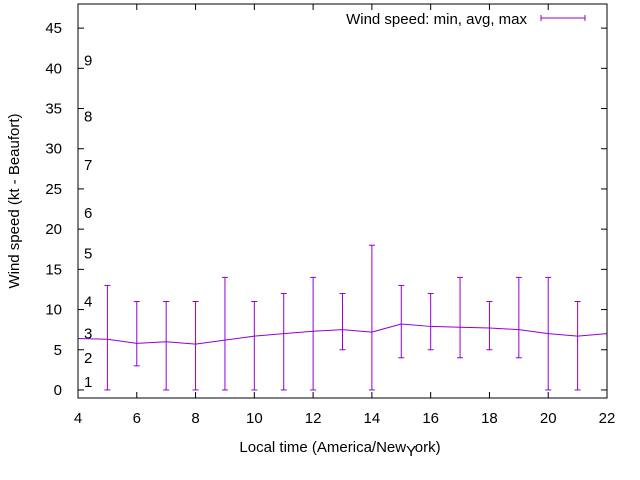  What do you see at coordinates (88, 302) in the screenshot?
I see `beaufort-label: 4` at bounding box center [88, 302].